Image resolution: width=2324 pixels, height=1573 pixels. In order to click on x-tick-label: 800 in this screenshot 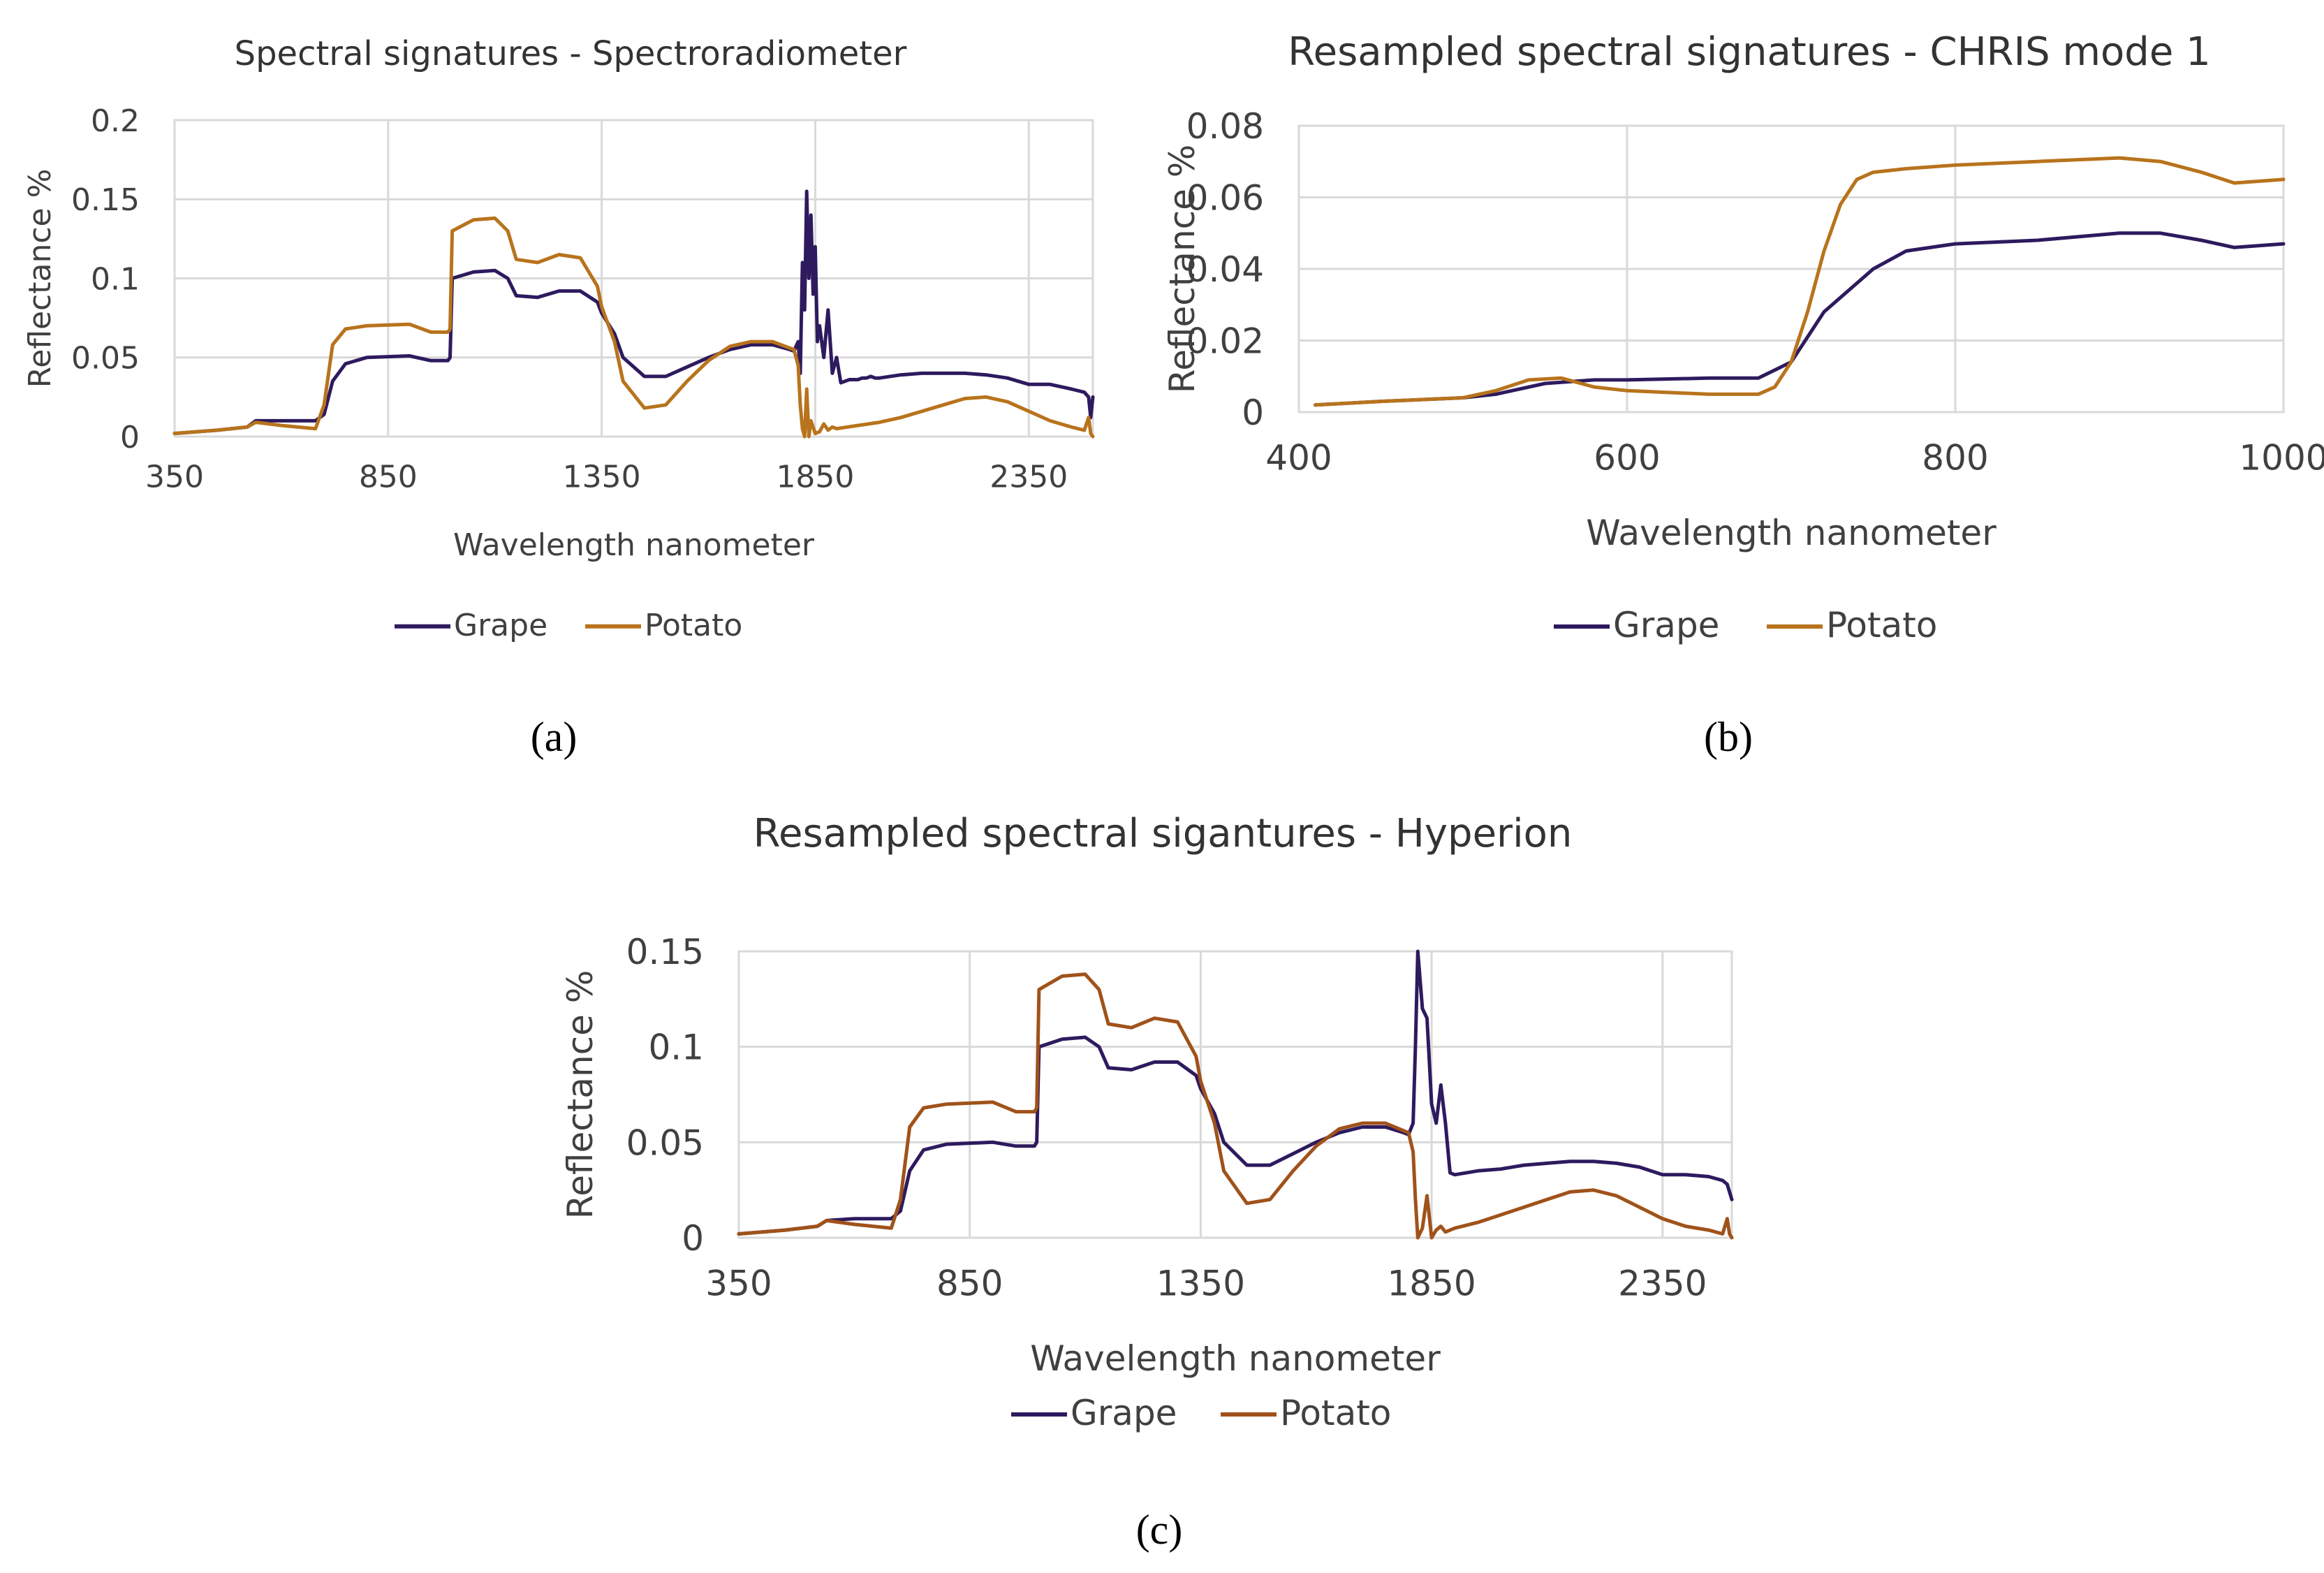, I will do `click(1955, 458)`.